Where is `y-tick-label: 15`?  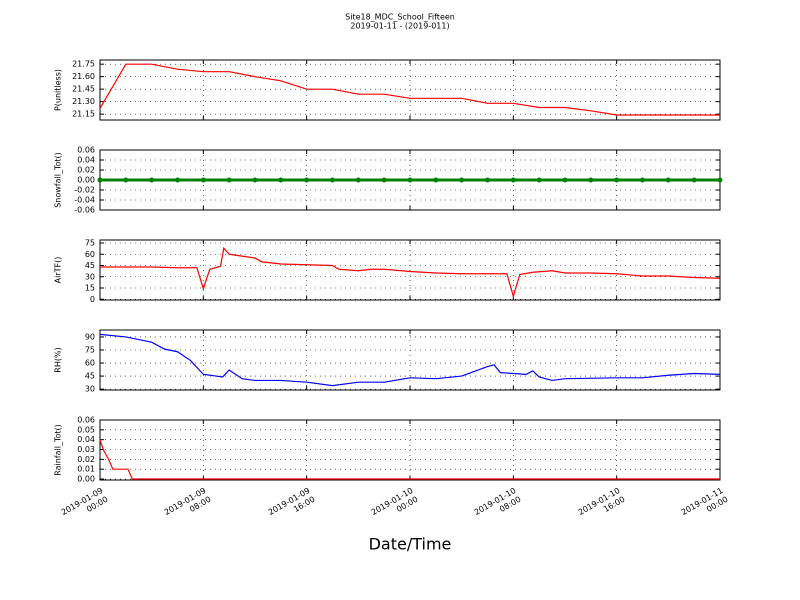 y-tick-label: 15 is located at coordinates (90, 288).